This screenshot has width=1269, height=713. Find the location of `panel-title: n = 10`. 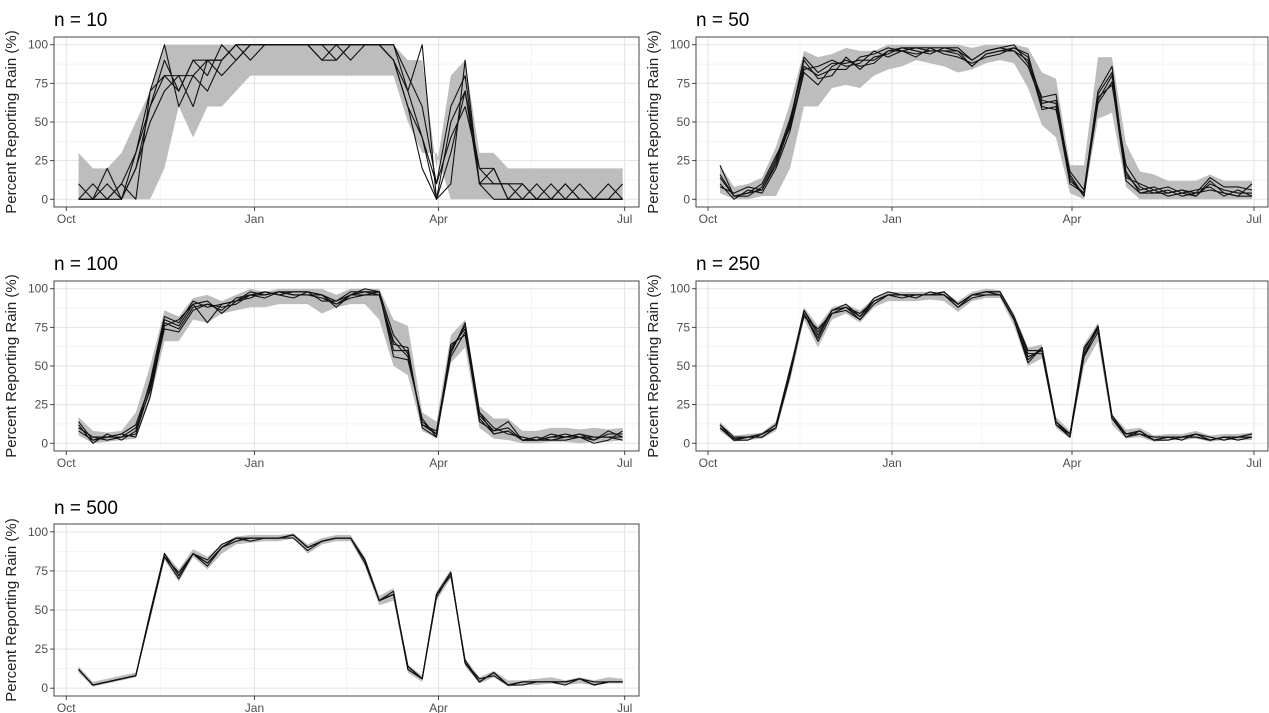

panel-title: n = 10 is located at coordinates (80, 20).